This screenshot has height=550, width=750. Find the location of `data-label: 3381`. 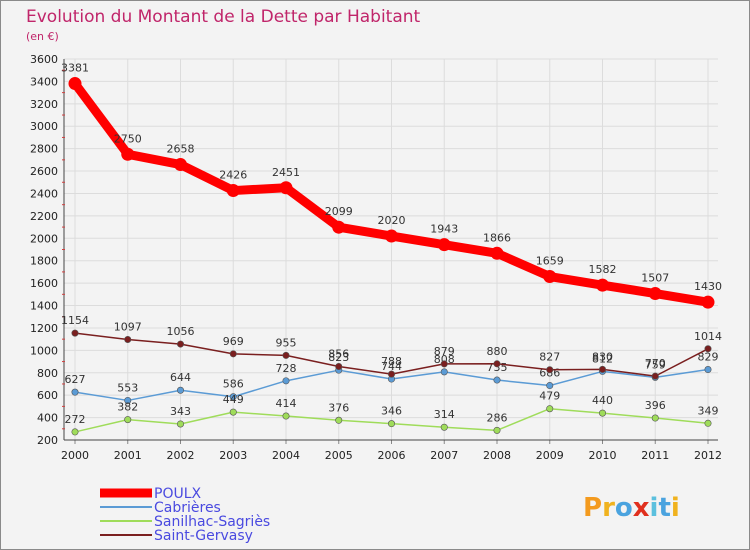

data-label: 3381 is located at coordinates (75, 68).